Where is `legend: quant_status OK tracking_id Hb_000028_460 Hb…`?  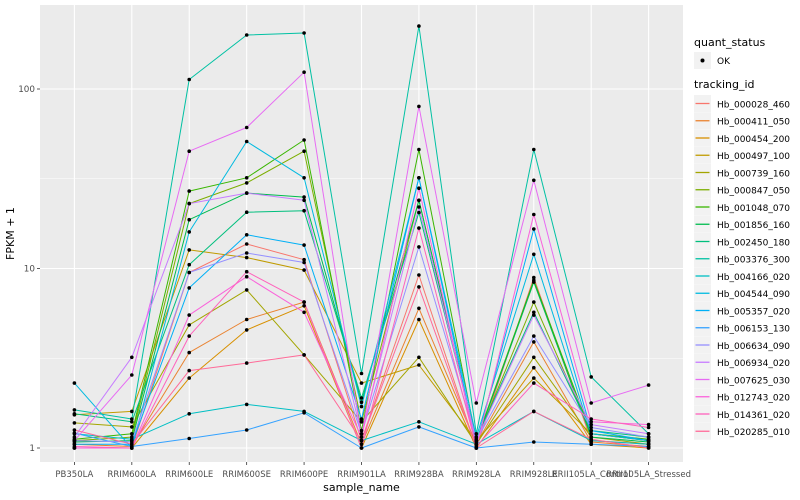
legend: quant_status OK tracking_id Hb_000028_460 Hb… is located at coordinates (742, 238).